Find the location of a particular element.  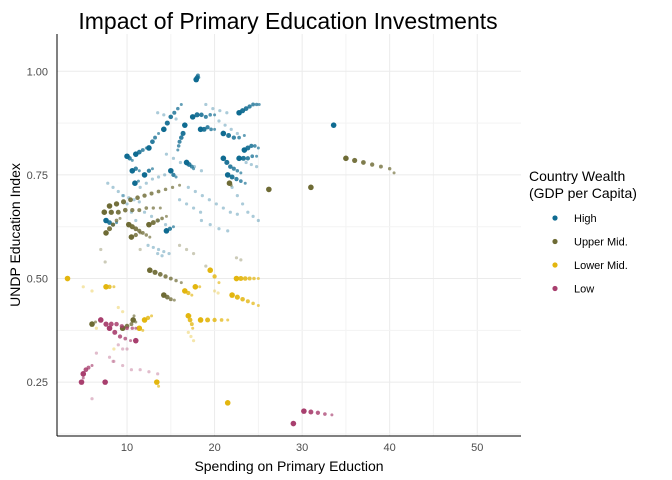

x-tick-label: 30 is located at coordinates (302, 448).